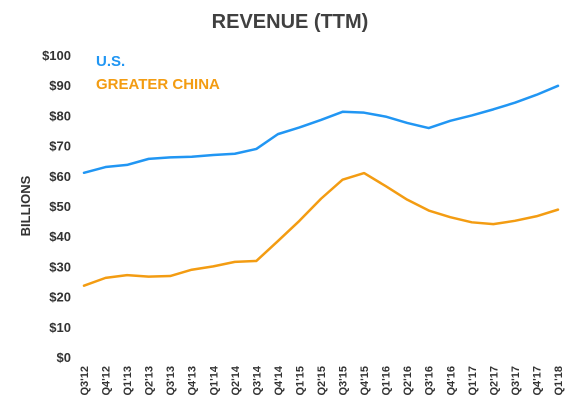 This screenshot has width=580, height=416. What do you see at coordinates (150, 381) in the screenshot?
I see `x-tick-label: Q2'13` at bounding box center [150, 381].